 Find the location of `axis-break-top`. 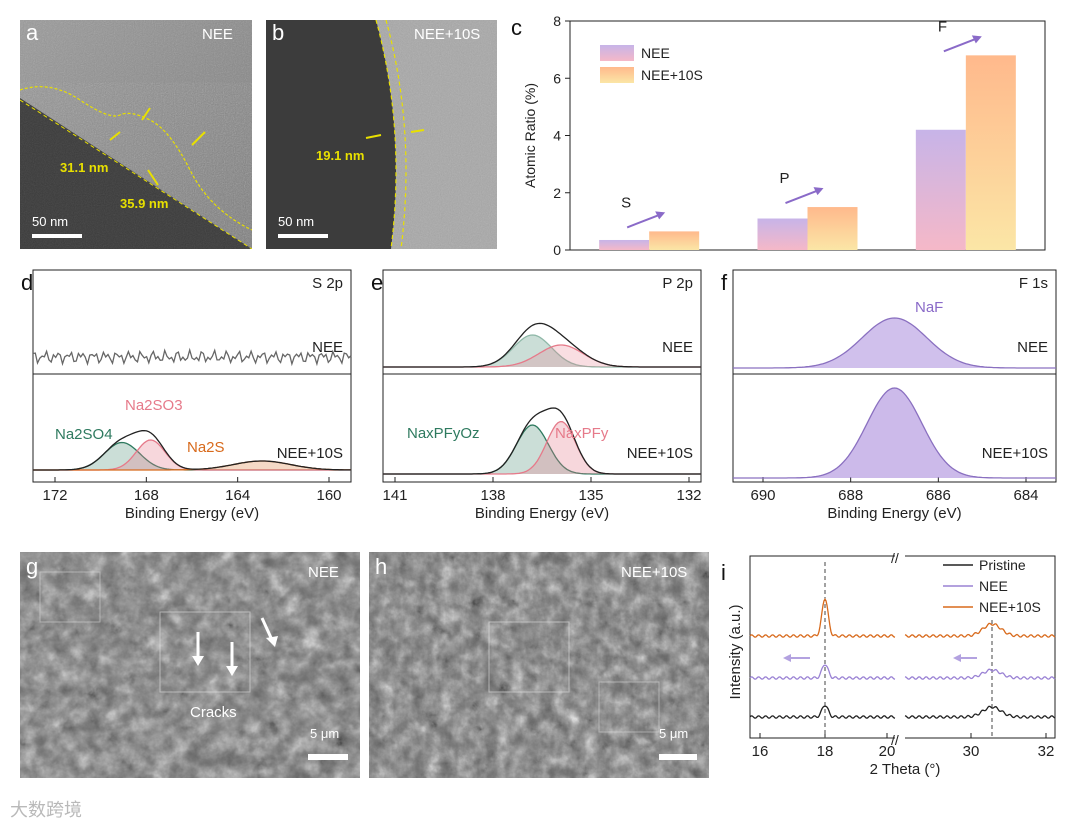

axis-break-top is located at coordinates (900, 556).